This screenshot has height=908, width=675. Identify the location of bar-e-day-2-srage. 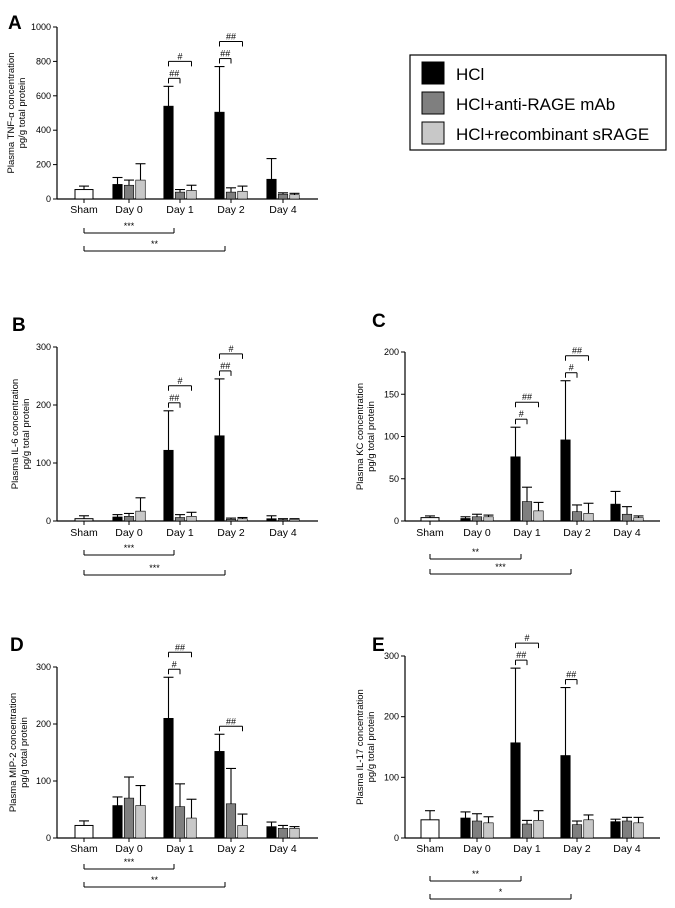
(588, 829).